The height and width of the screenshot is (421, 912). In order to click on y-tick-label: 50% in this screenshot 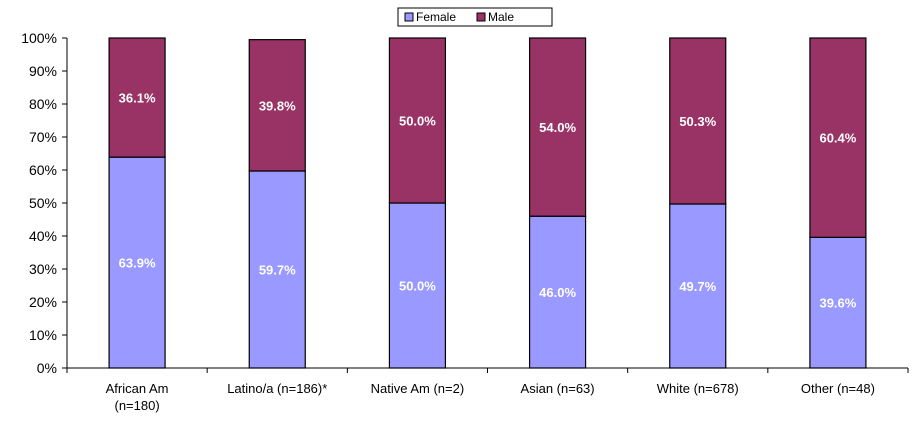, I will do `click(43, 203)`.